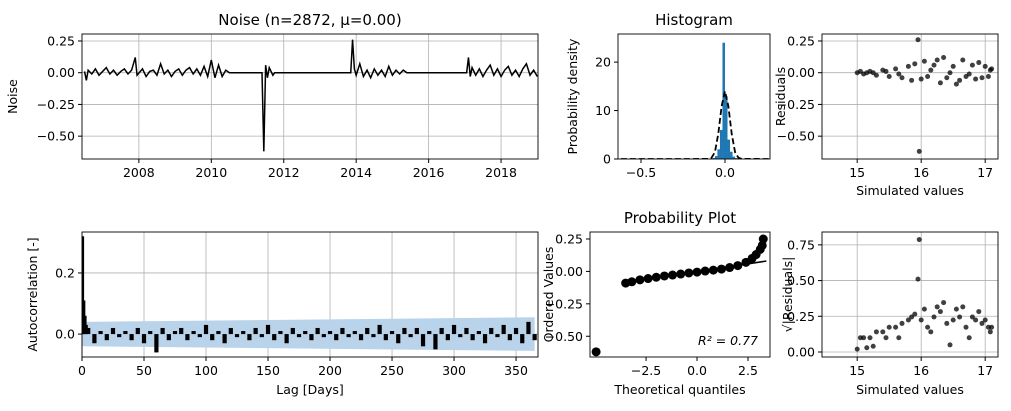 This screenshot has width=1011, height=411. What do you see at coordinates (454, 370) in the screenshot?
I see `x-tick-label: 300` at bounding box center [454, 370].